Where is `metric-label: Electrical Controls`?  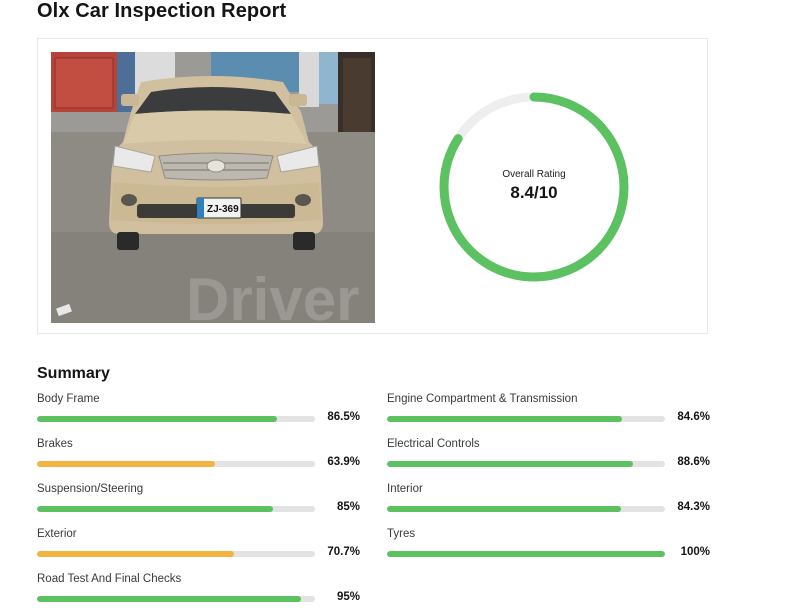
metric-label: Electrical Controls is located at coordinates (433, 444).